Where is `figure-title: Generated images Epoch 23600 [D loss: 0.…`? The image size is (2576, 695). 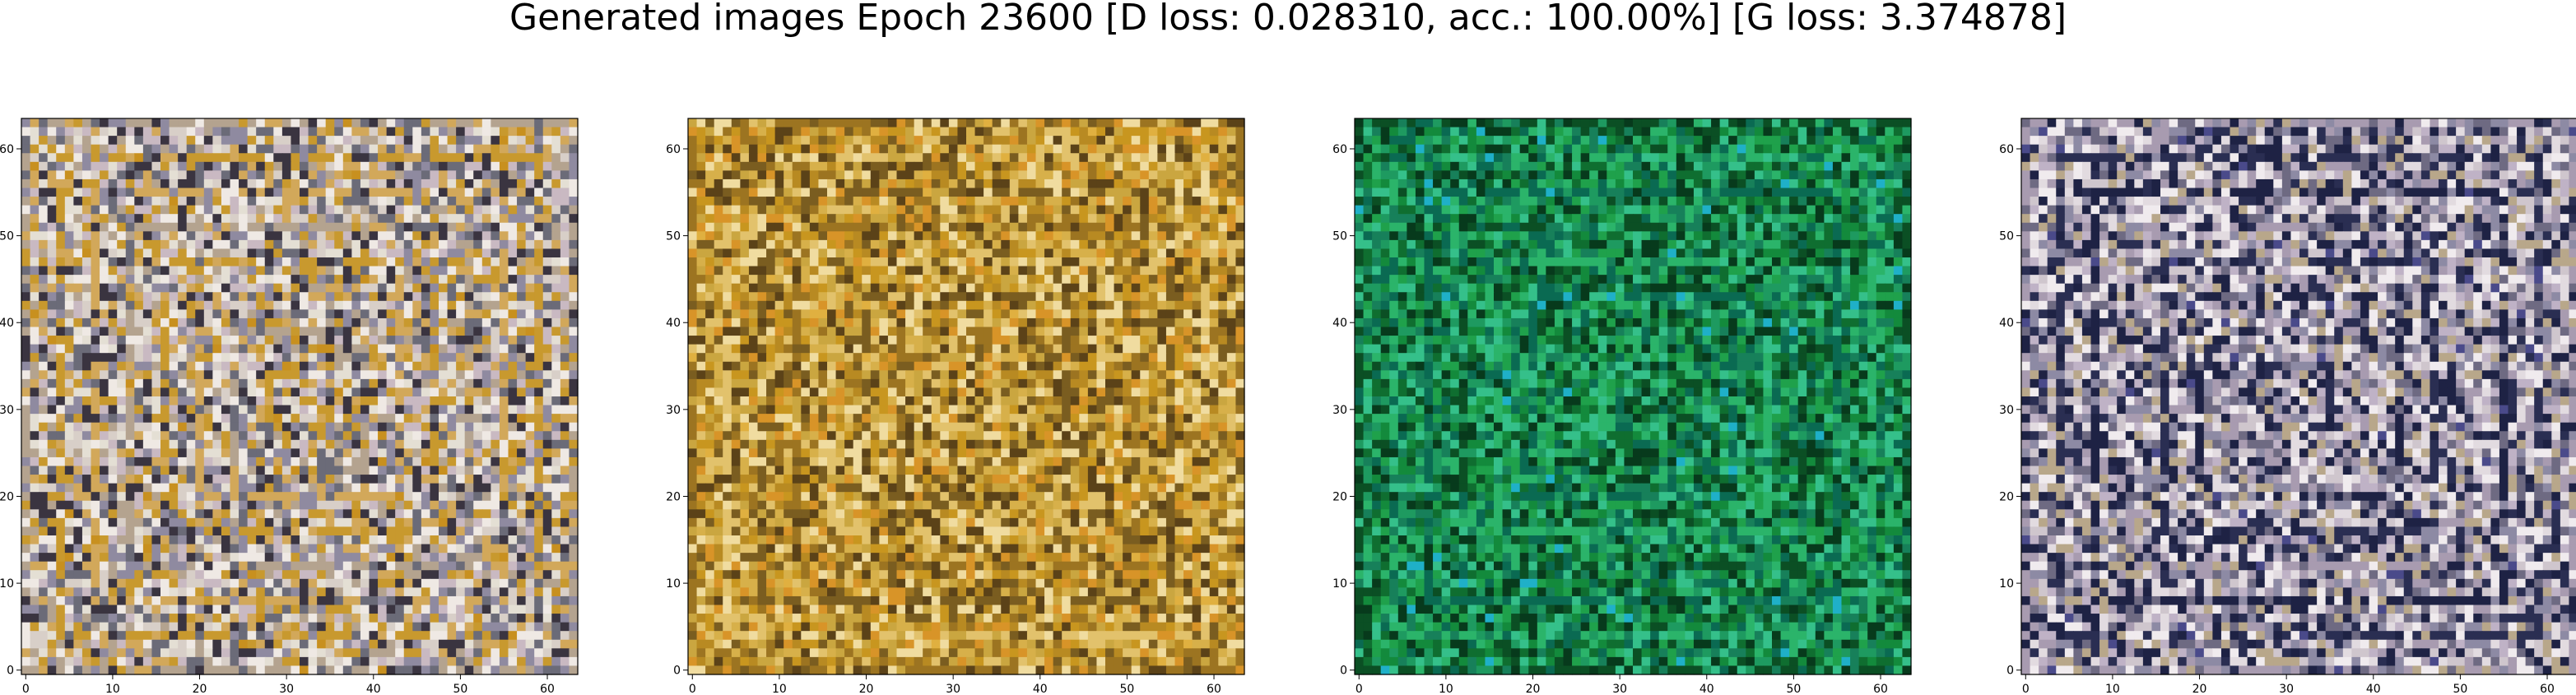 figure-title: Generated images Epoch 23600 [D loss: 0.… is located at coordinates (1288, 19).